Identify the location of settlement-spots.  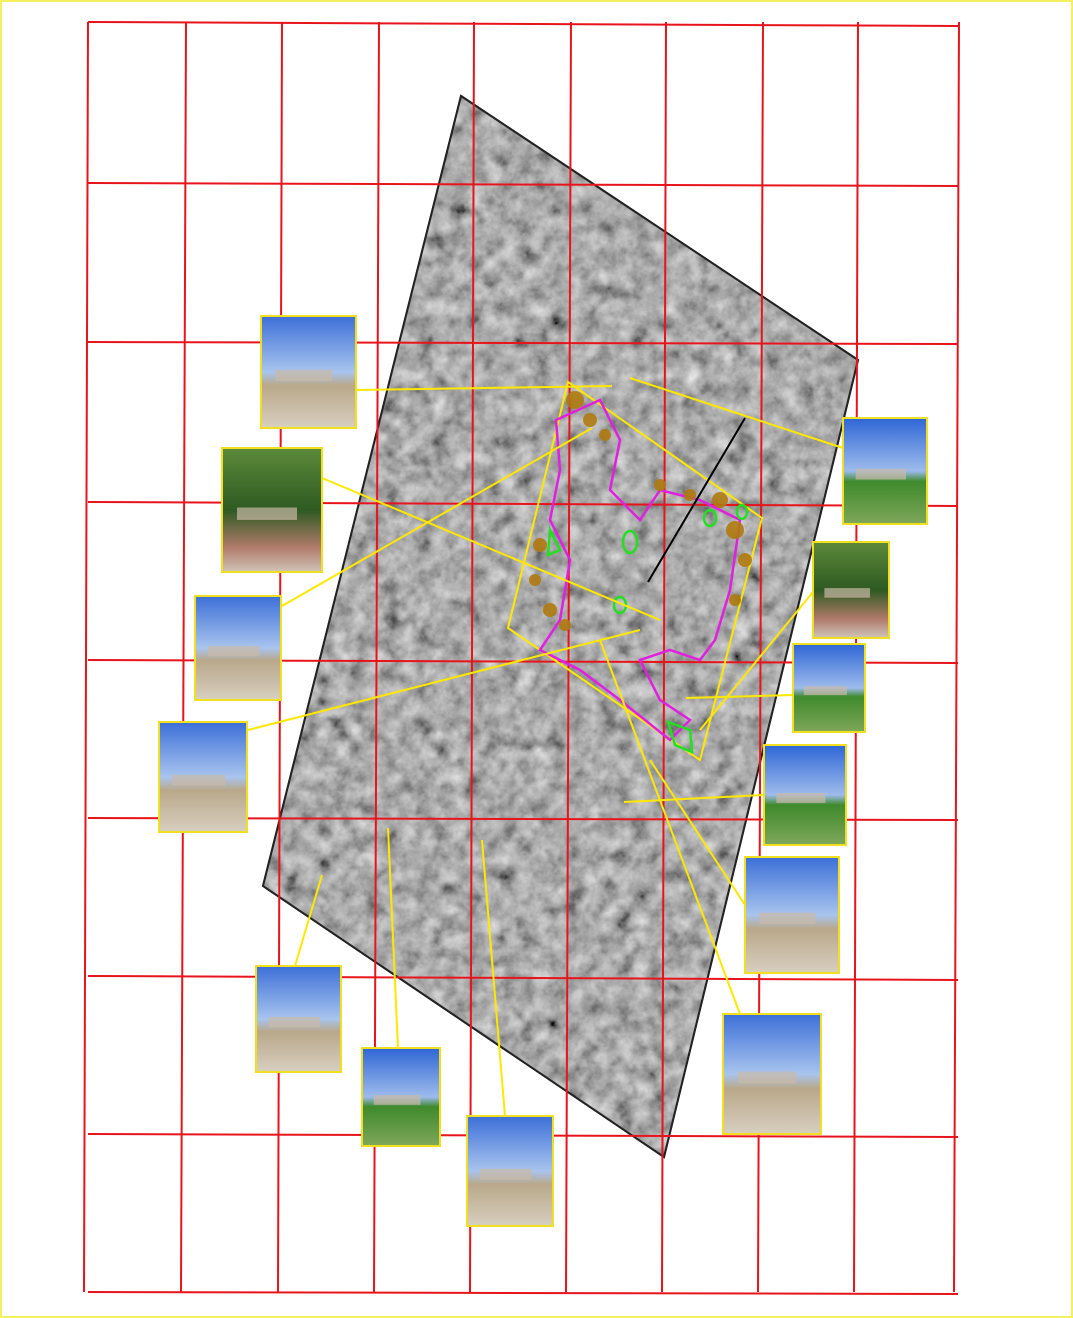
(640, 511).